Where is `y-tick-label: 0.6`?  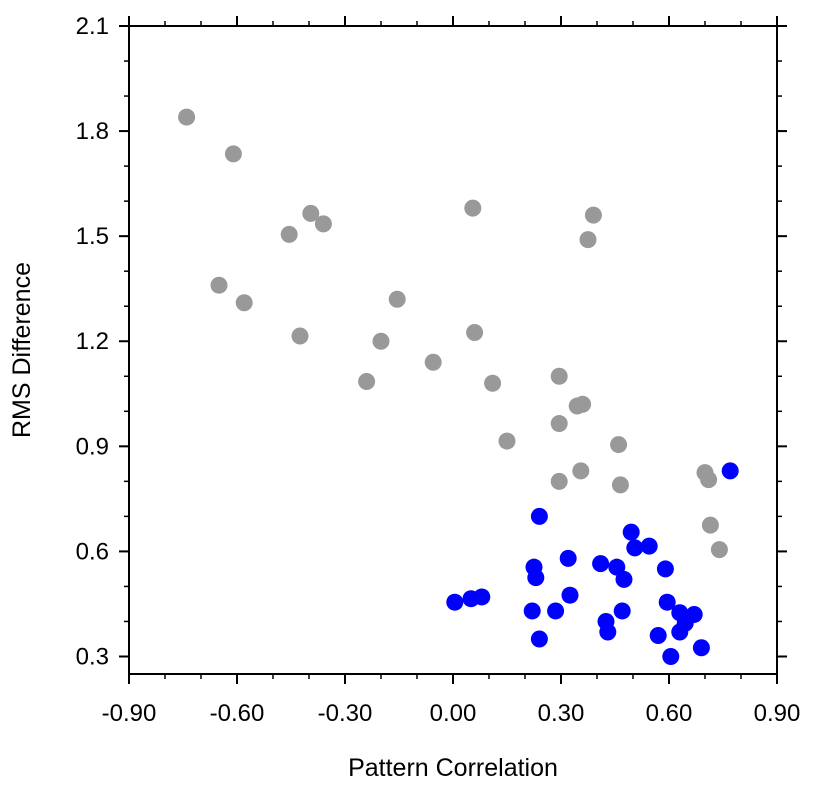 y-tick-label: 0.6 is located at coordinates (92, 551).